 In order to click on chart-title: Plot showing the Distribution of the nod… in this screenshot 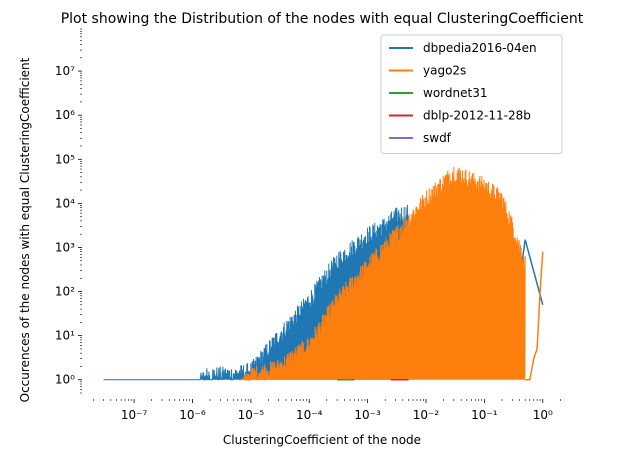, I will do `click(322, 19)`.